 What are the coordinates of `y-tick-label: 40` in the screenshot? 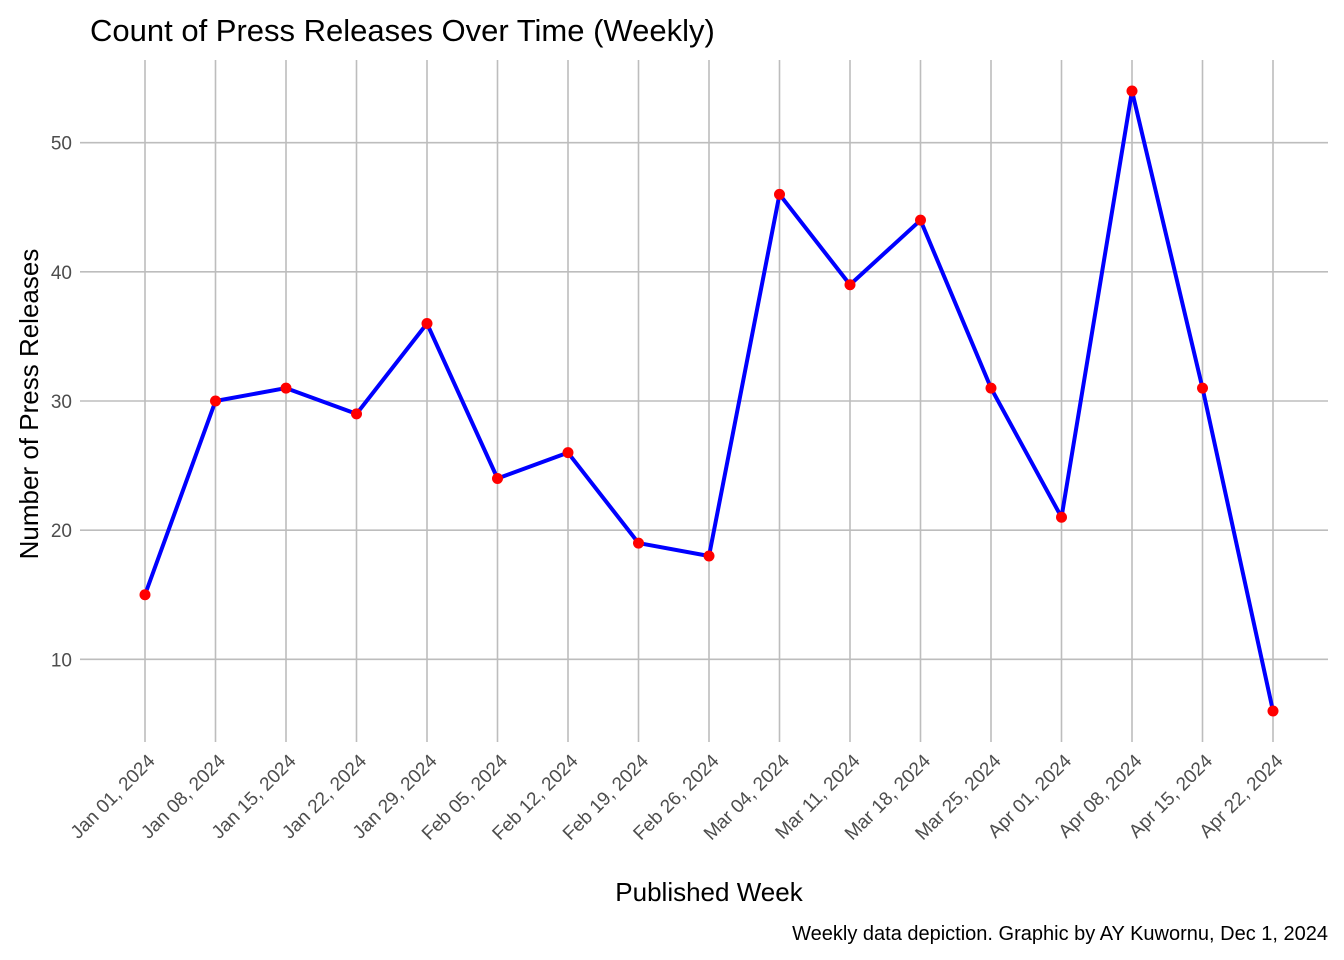 It's located at (61, 273).